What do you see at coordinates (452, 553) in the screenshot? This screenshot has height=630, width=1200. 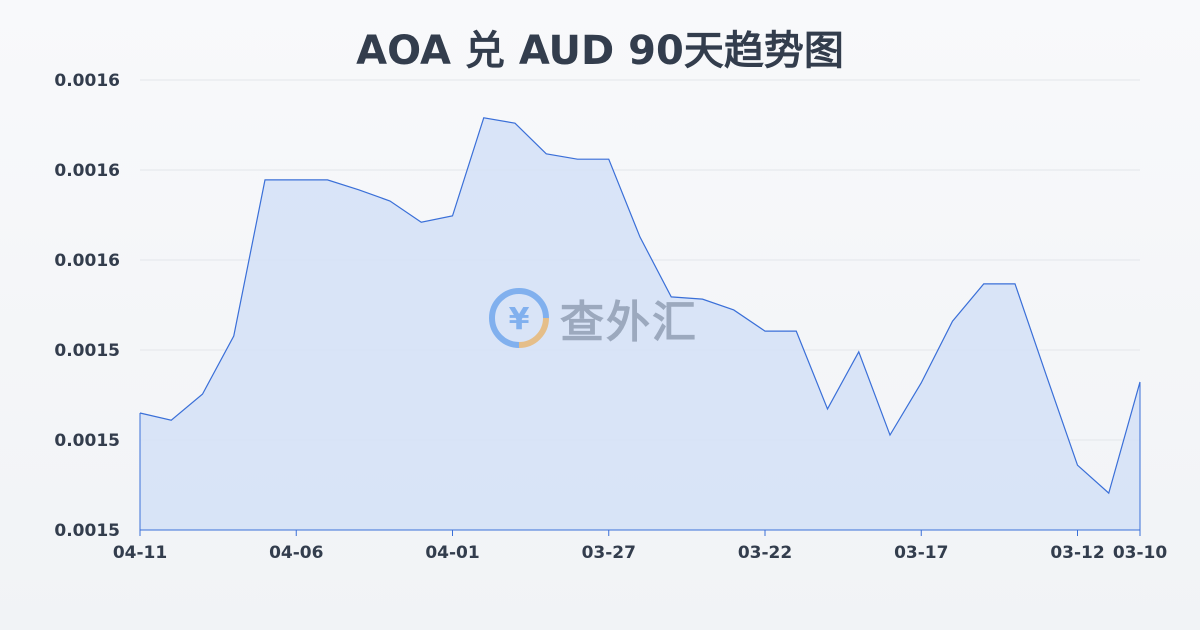 I see `x-tick-label: 04-01` at bounding box center [452, 553].